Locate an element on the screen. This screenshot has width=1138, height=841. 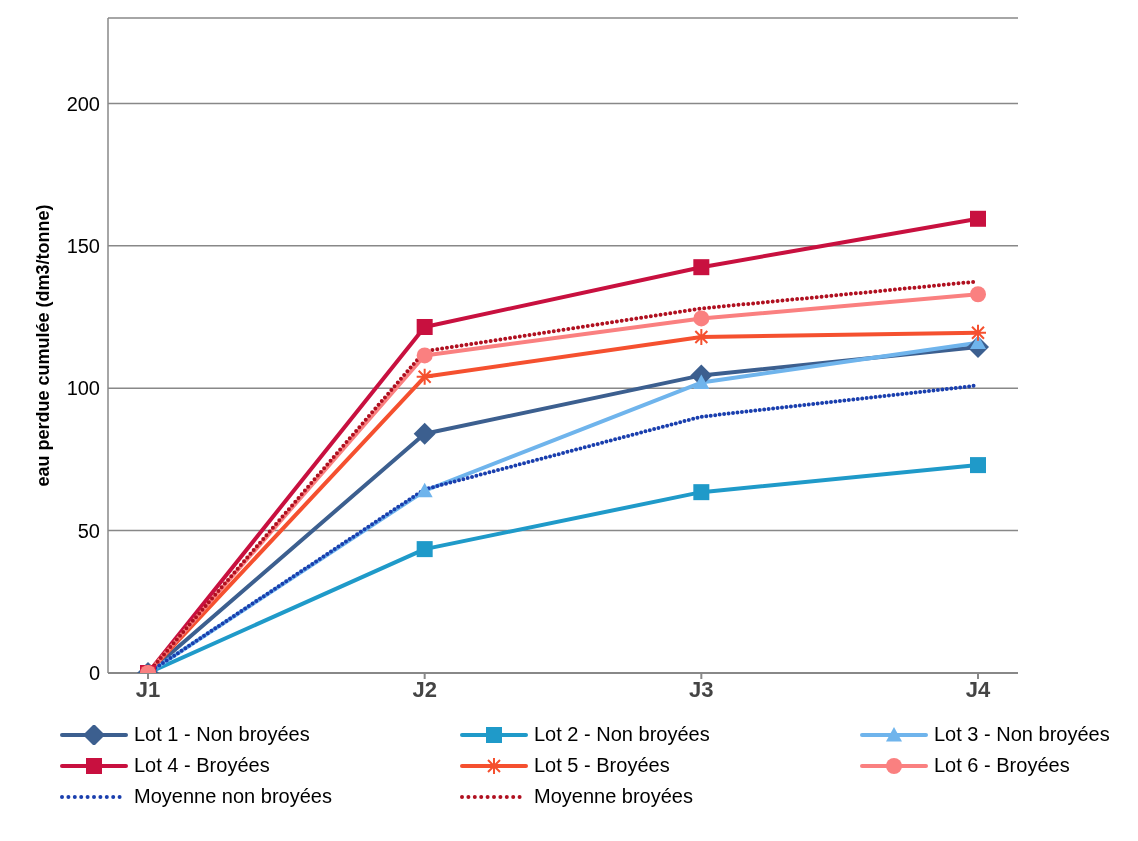
legend-label: Lot 3 - Non broyées is located at coordinates (1022, 734).